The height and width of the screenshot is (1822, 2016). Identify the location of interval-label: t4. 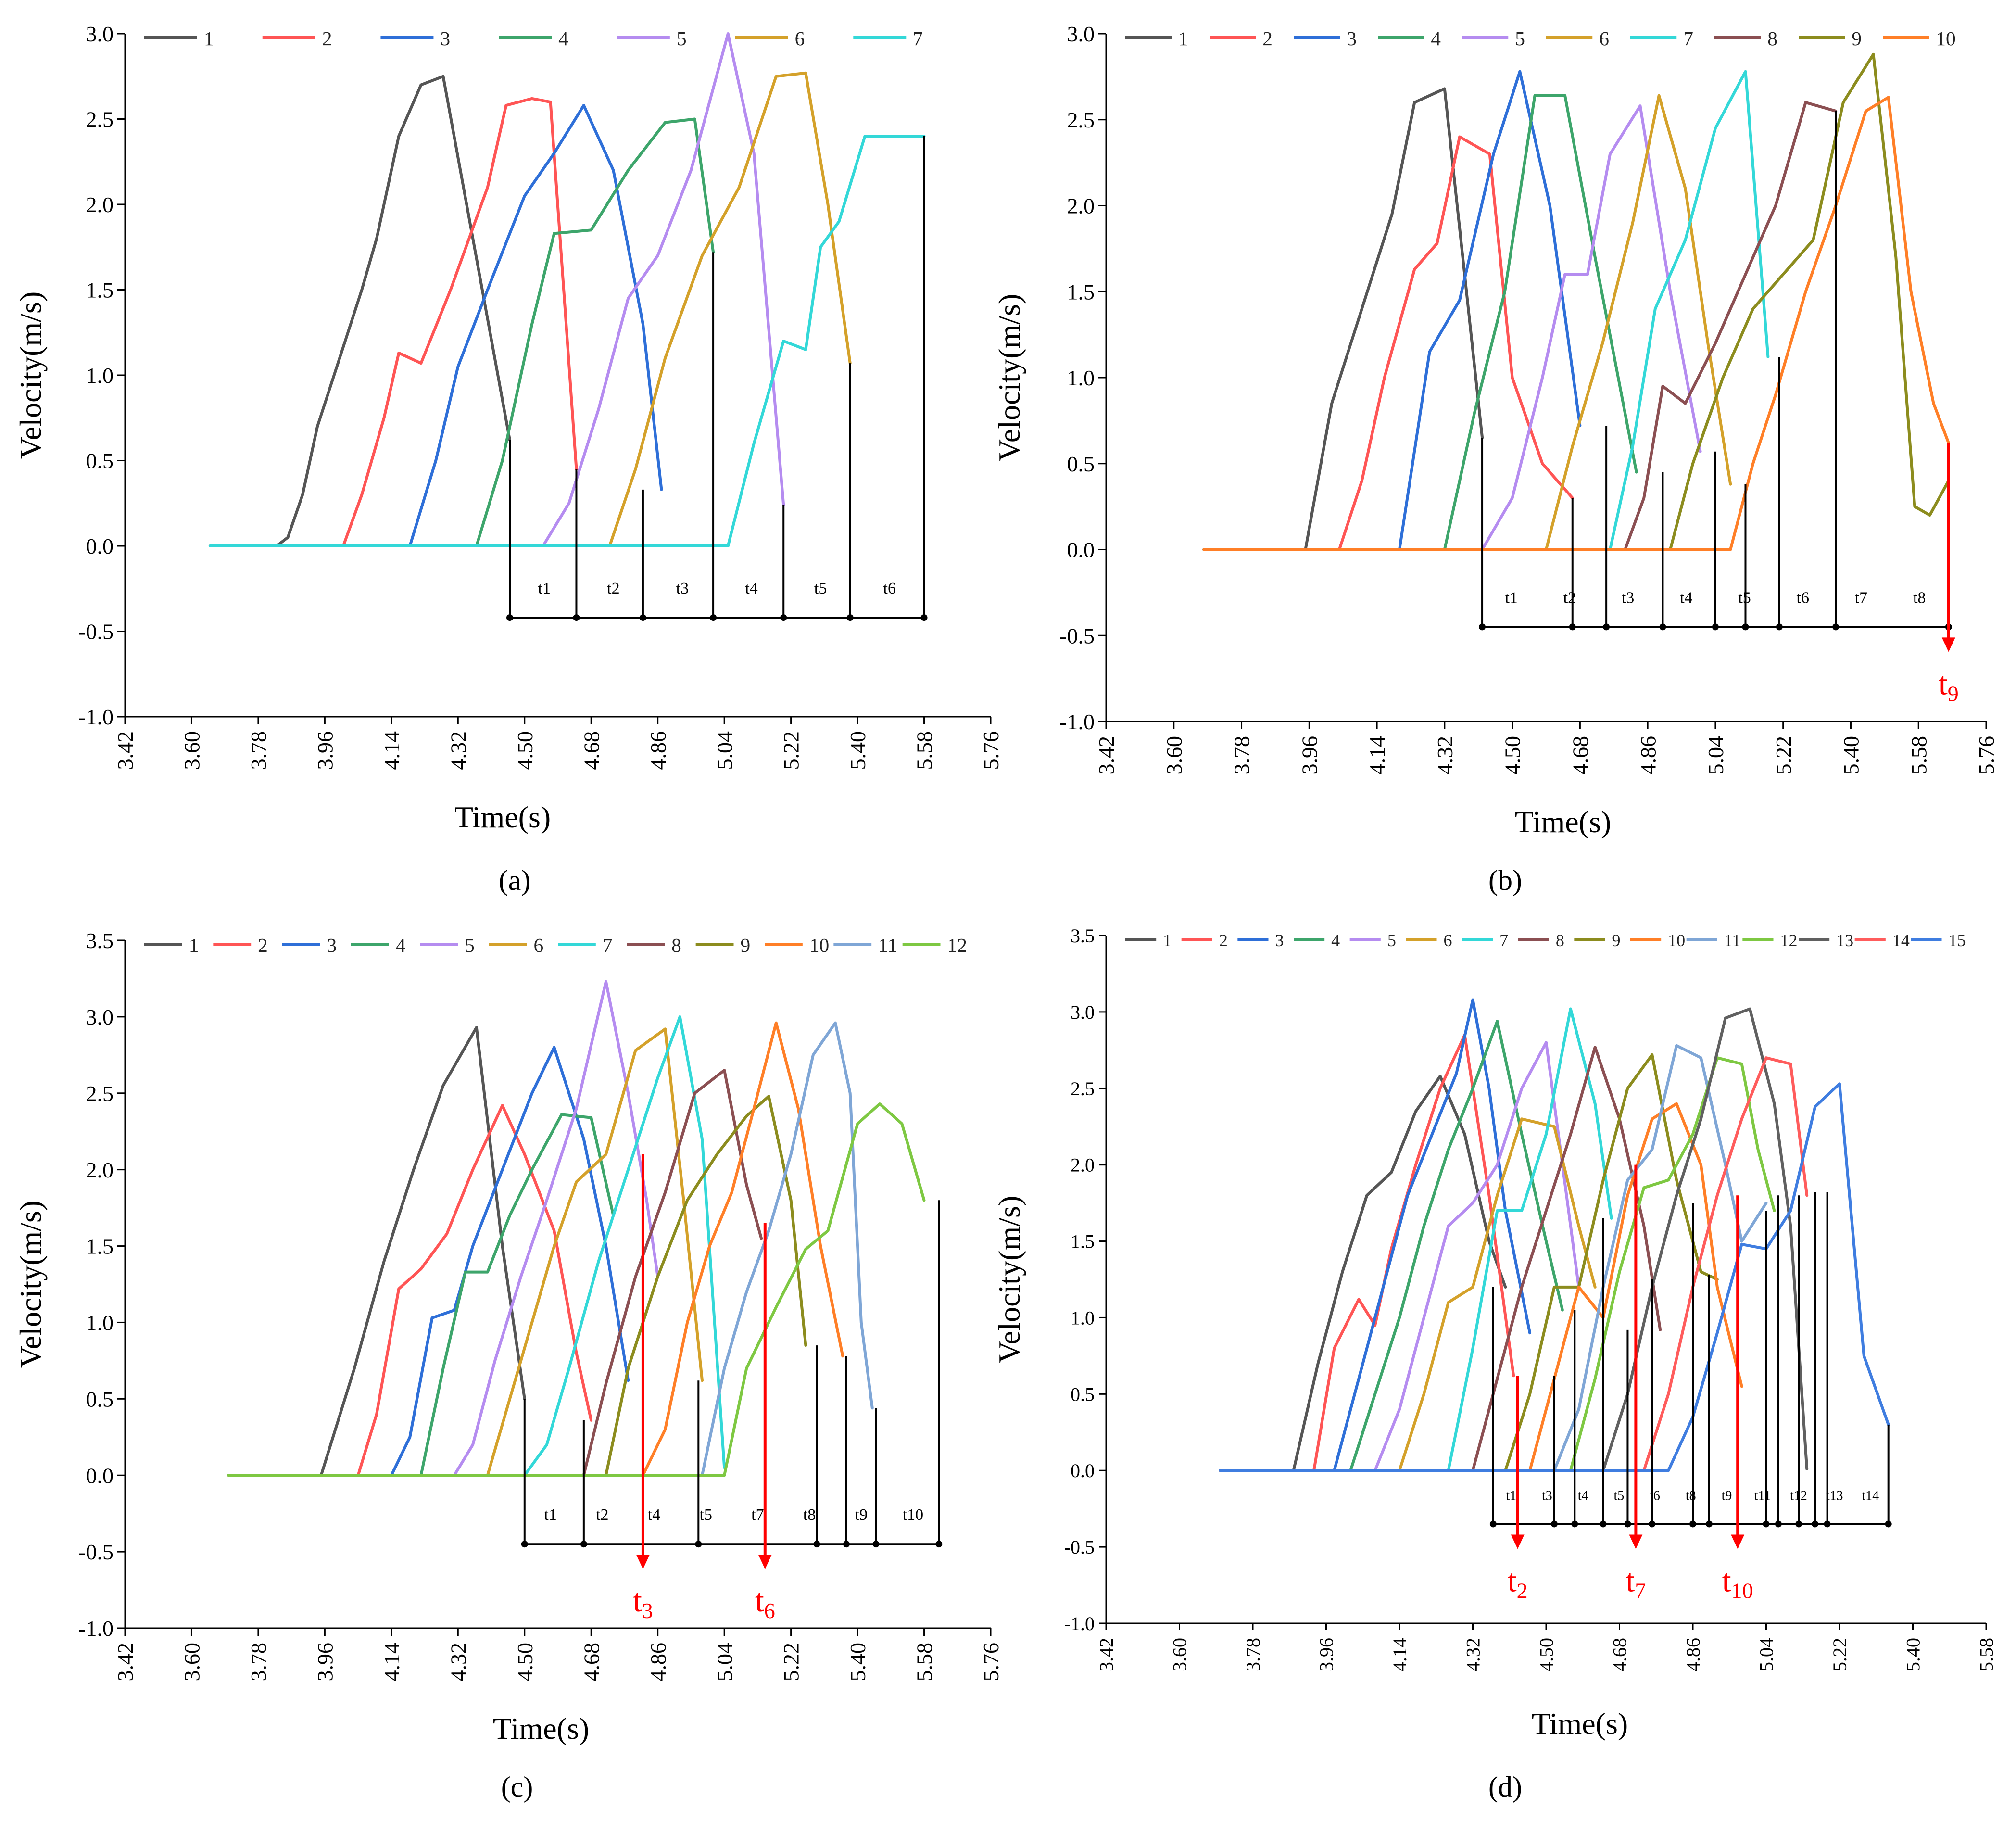
(1583, 1495).